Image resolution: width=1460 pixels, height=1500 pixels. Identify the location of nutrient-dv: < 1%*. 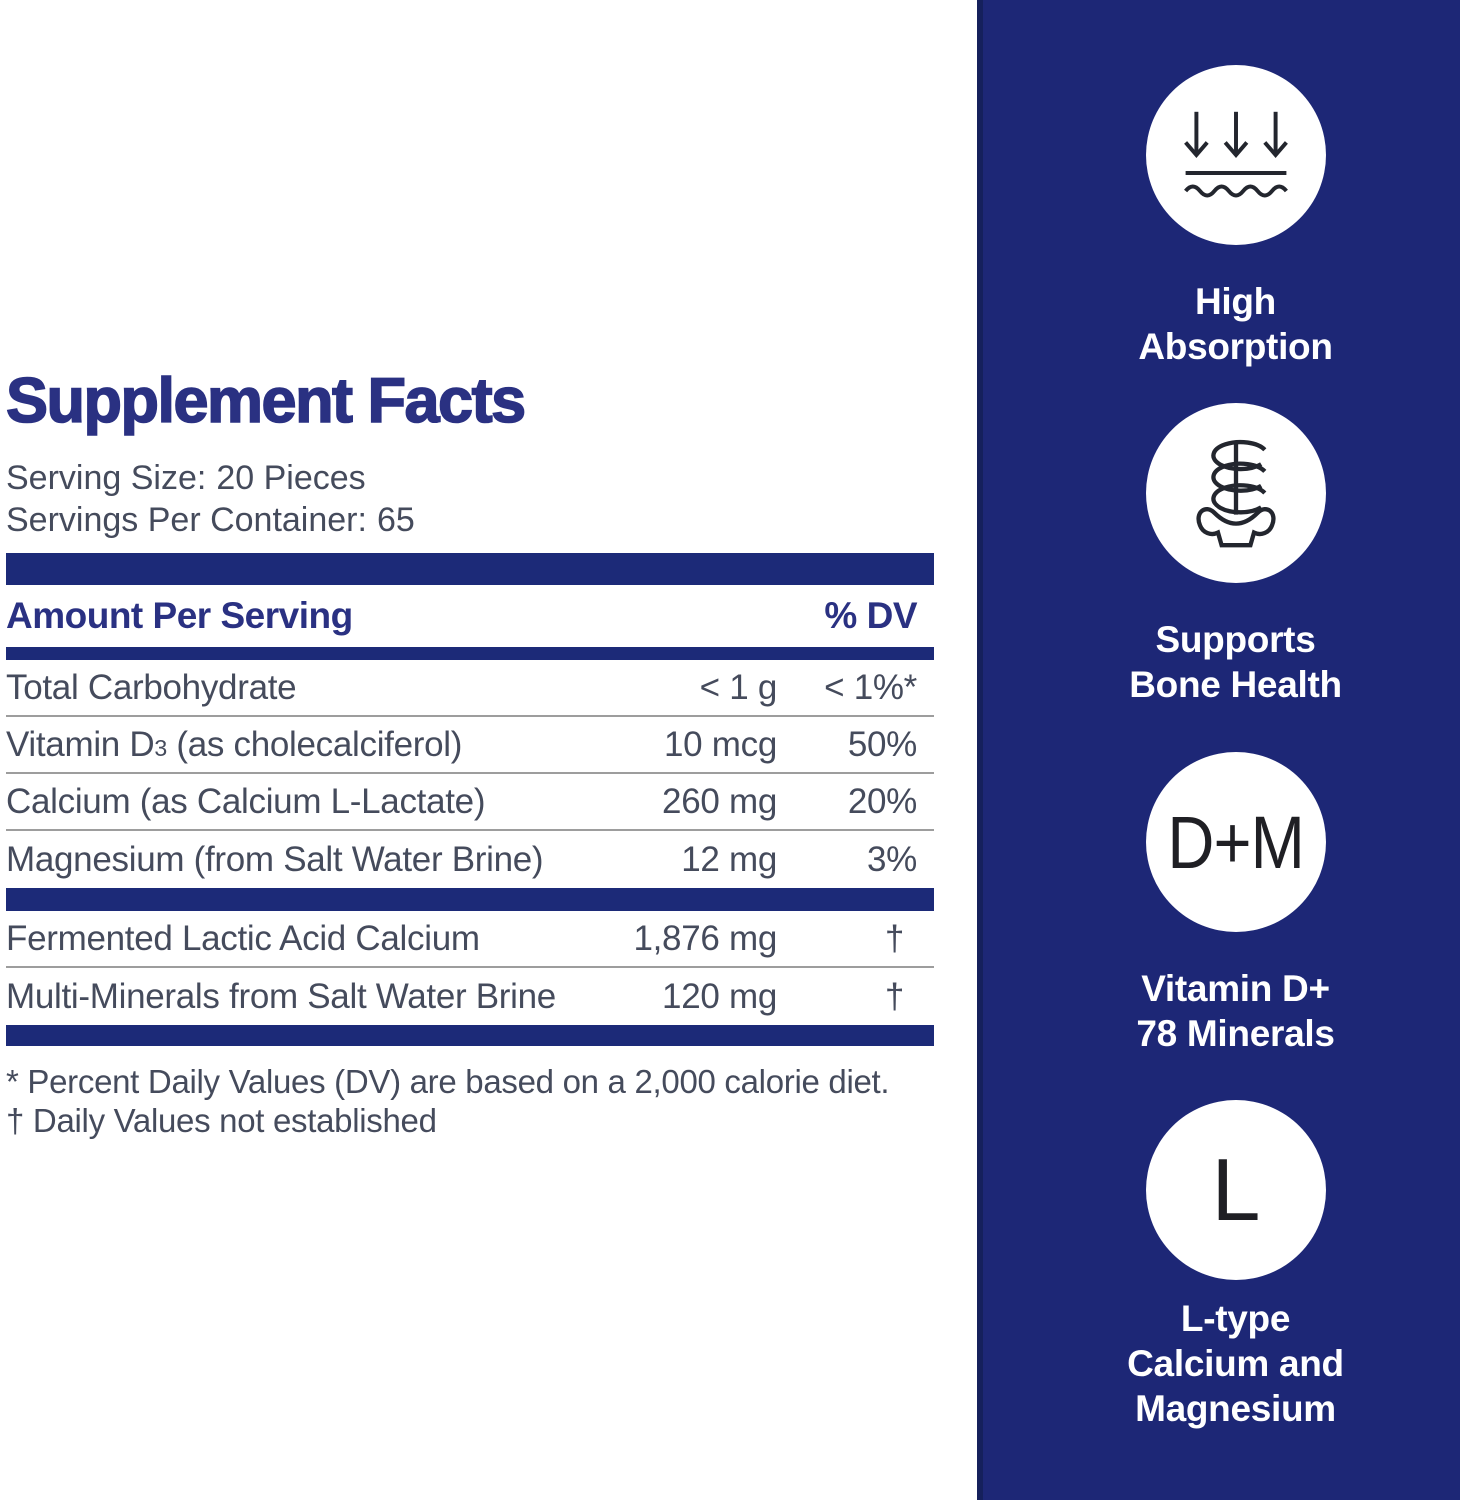
(870, 687).